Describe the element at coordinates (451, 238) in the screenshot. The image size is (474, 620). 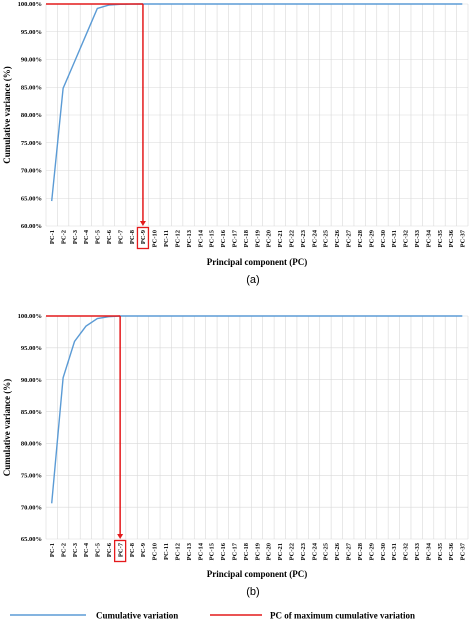
I see `x-tick-label: PC-36` at that location.